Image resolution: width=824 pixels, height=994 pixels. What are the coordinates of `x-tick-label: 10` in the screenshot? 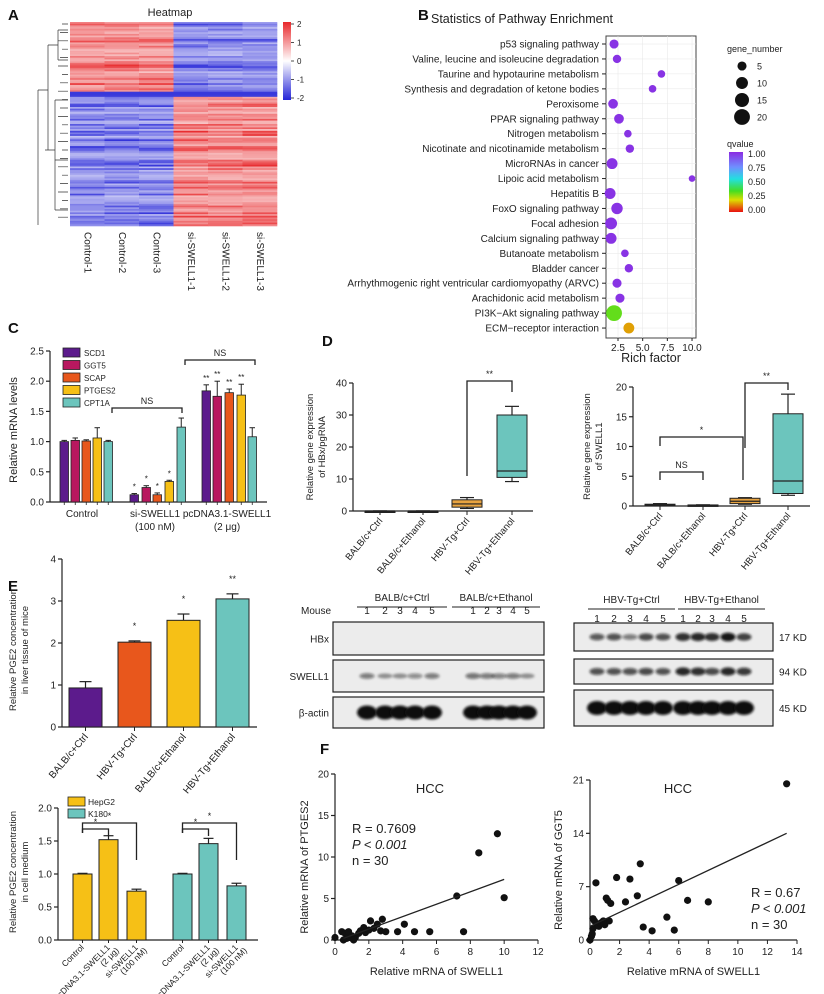 It's located at (505, 952).